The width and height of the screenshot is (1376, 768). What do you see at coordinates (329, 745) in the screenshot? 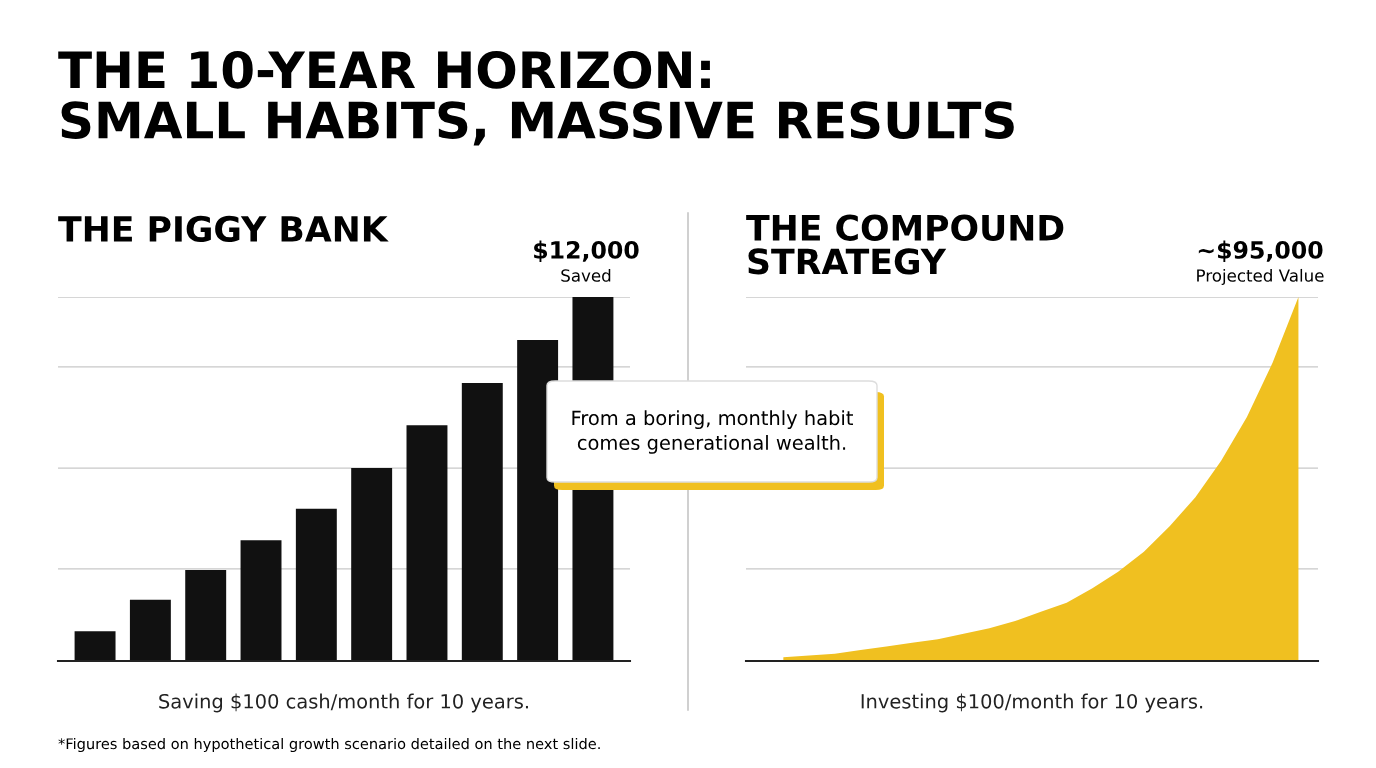
I see `text: *Figures based on hypothetical growth scenario detailed on the next slide.` at bounding box center [329, 745].